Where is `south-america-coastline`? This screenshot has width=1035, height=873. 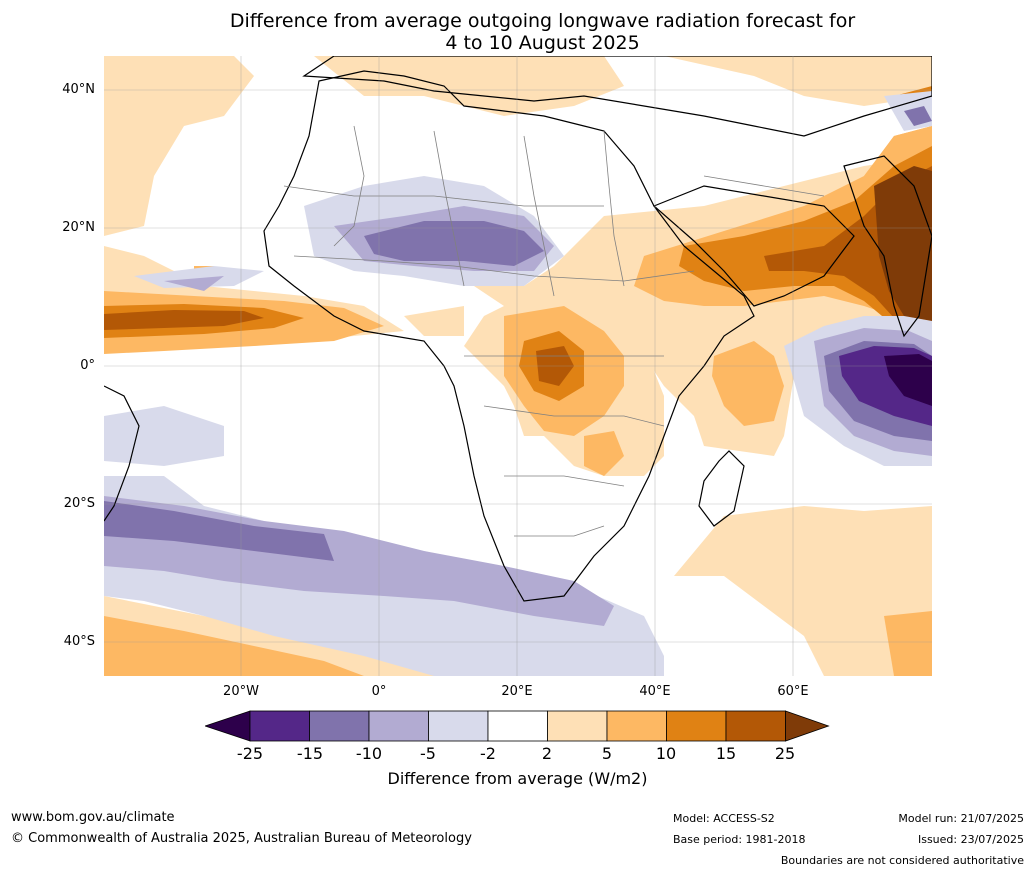 south-america-coastline is located at coordinates (122, 453).